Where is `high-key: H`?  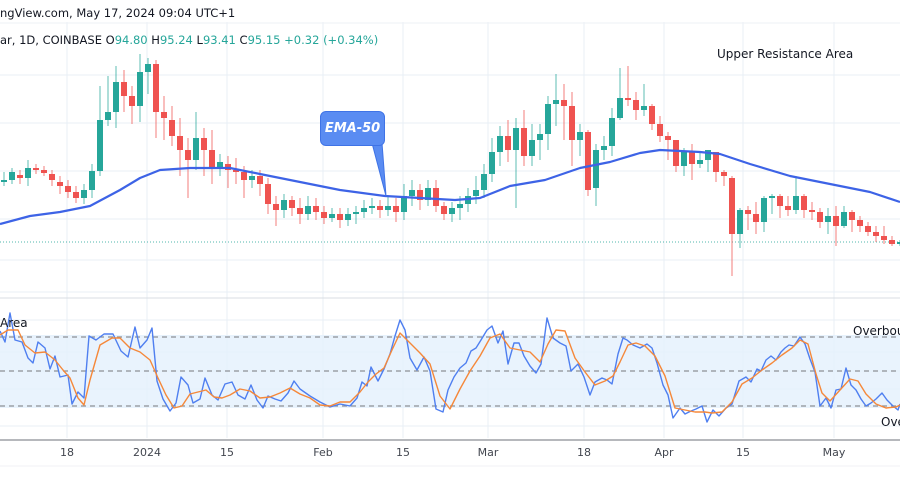 high-key: H is located at coordinates (155, 40).